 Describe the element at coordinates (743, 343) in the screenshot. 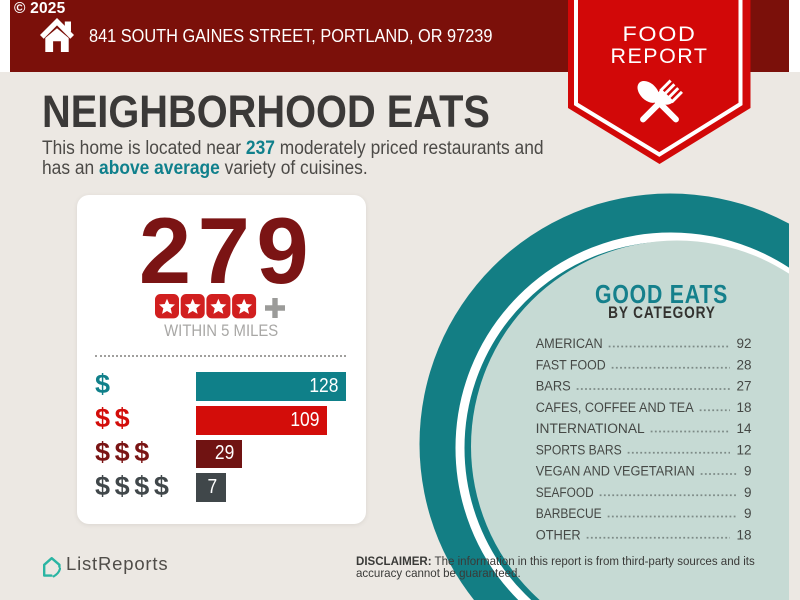

I see `svg-text: 92` at that location.